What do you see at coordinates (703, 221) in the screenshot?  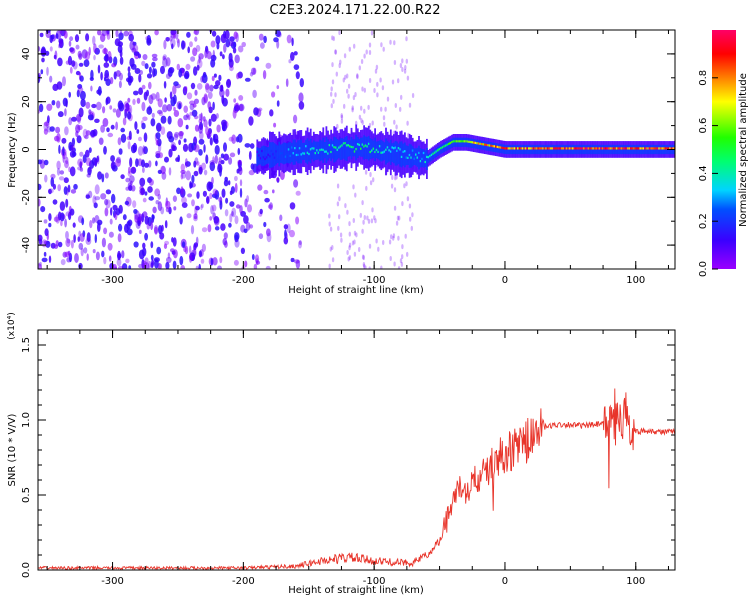 I see `colorbar-tick-label: 0.2` at bounding box center [703, 221].